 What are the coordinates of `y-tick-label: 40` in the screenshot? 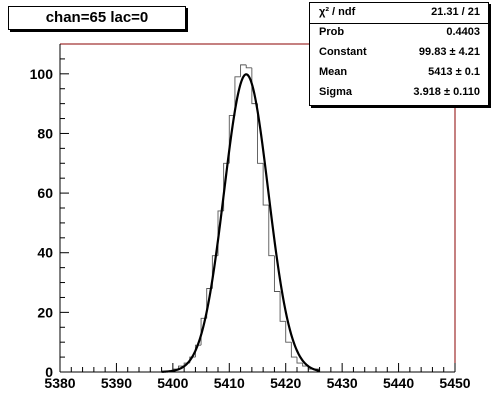 It's located at (45, 253).